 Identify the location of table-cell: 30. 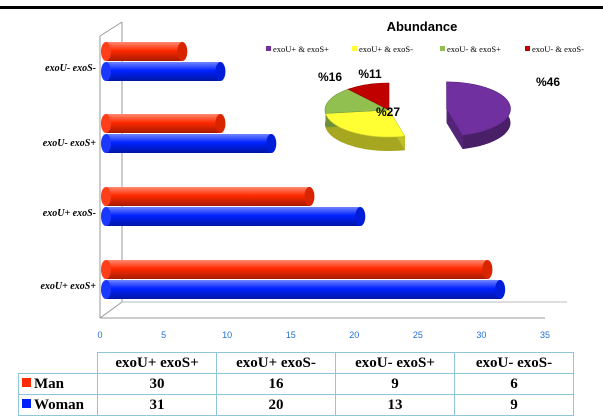
(157, 384).